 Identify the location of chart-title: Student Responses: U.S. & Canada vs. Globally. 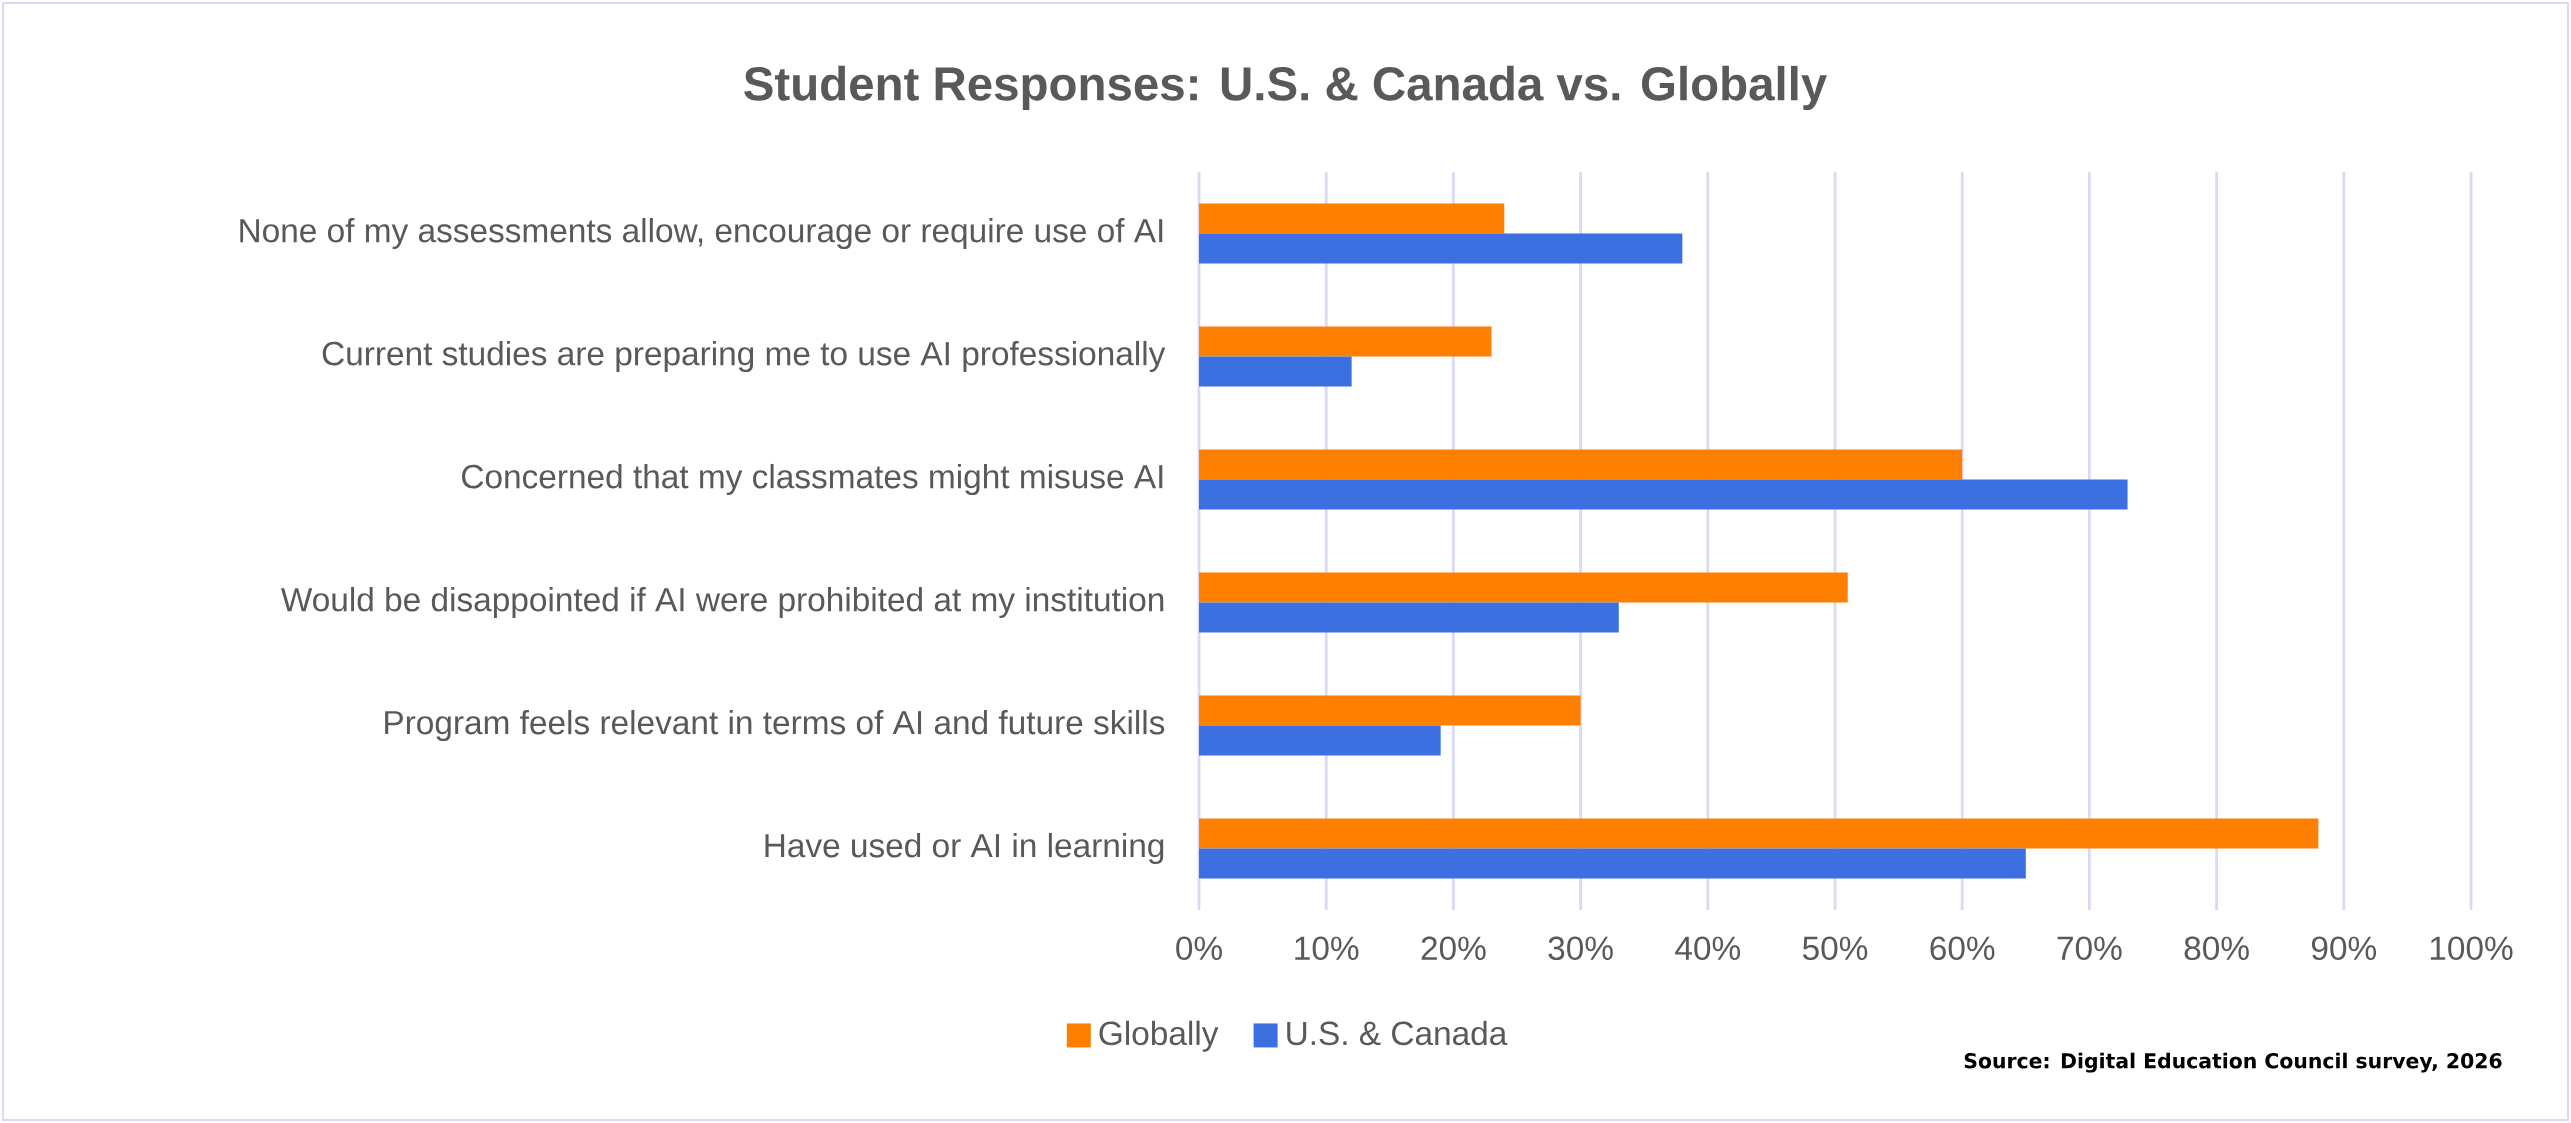
(1285, 88).